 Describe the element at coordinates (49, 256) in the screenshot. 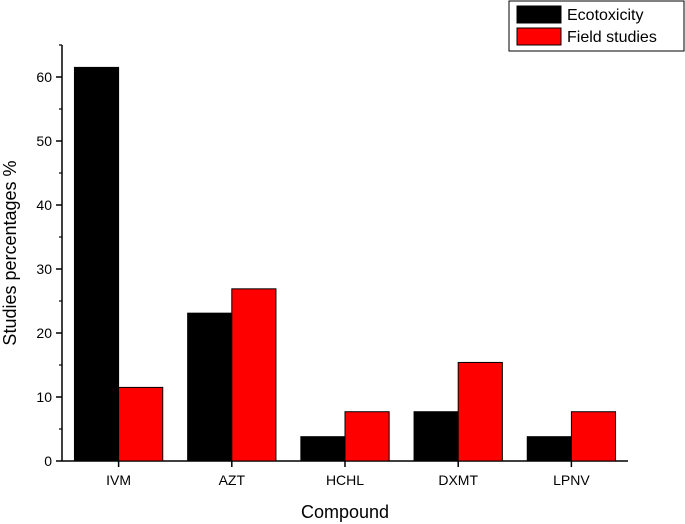

I see `y-ticks: 0 10 20 30 40 50 60` at that location.